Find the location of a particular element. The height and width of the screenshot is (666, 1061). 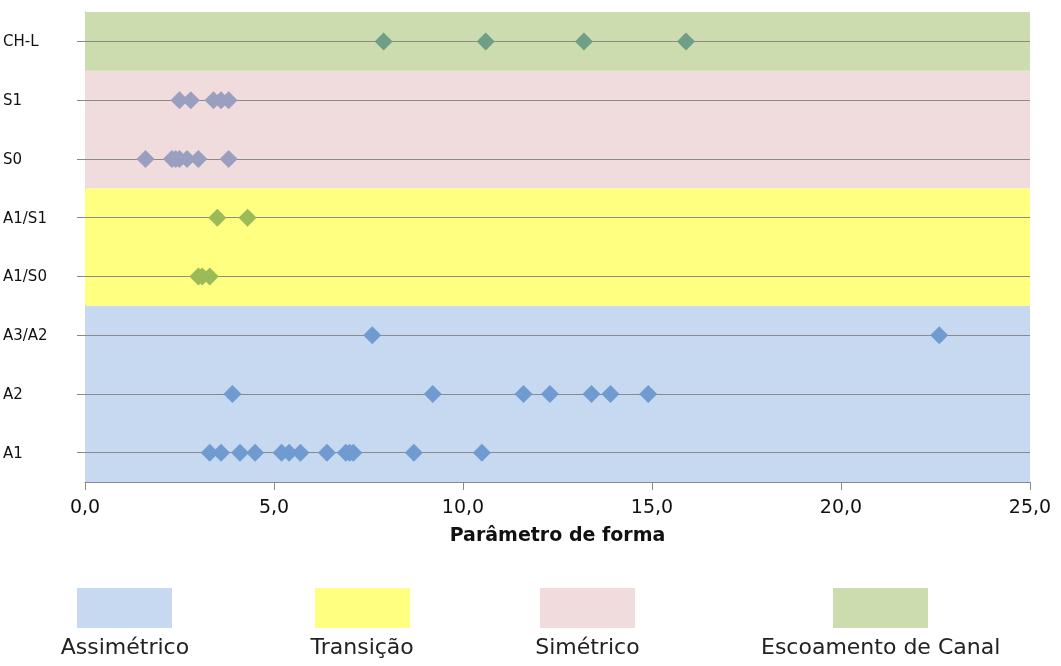

x-tick-label: 15,0 is located at coordinates (652, 505).